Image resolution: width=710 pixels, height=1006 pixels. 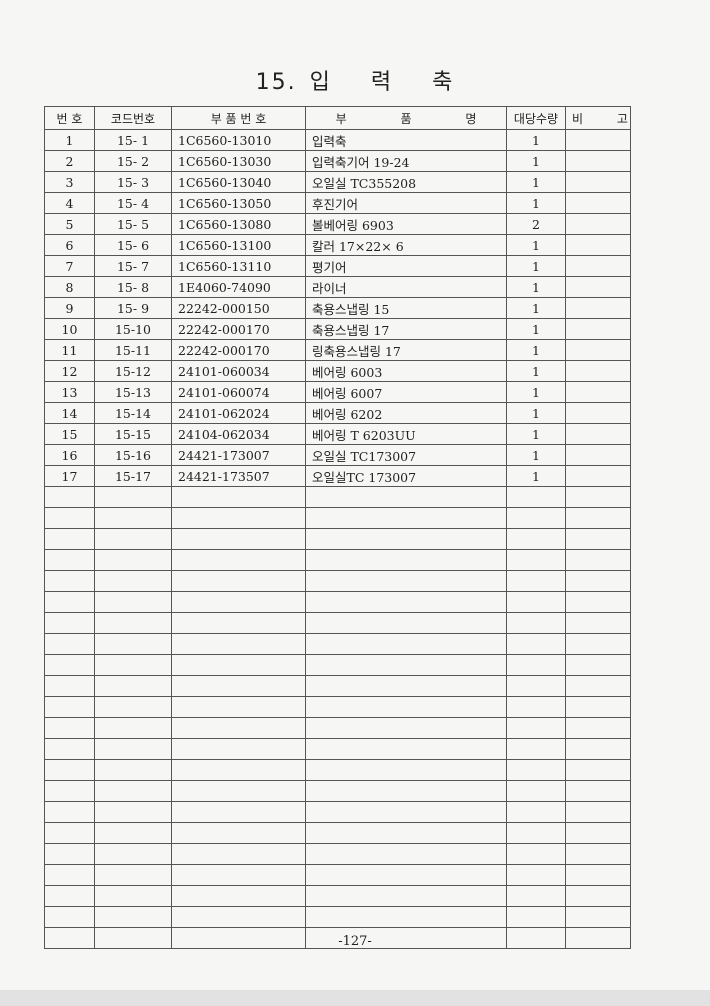 What do you see at coordinates (69, 392) in the screenshot?
I see `cell-no: 13` at bounding box center [69, 392].